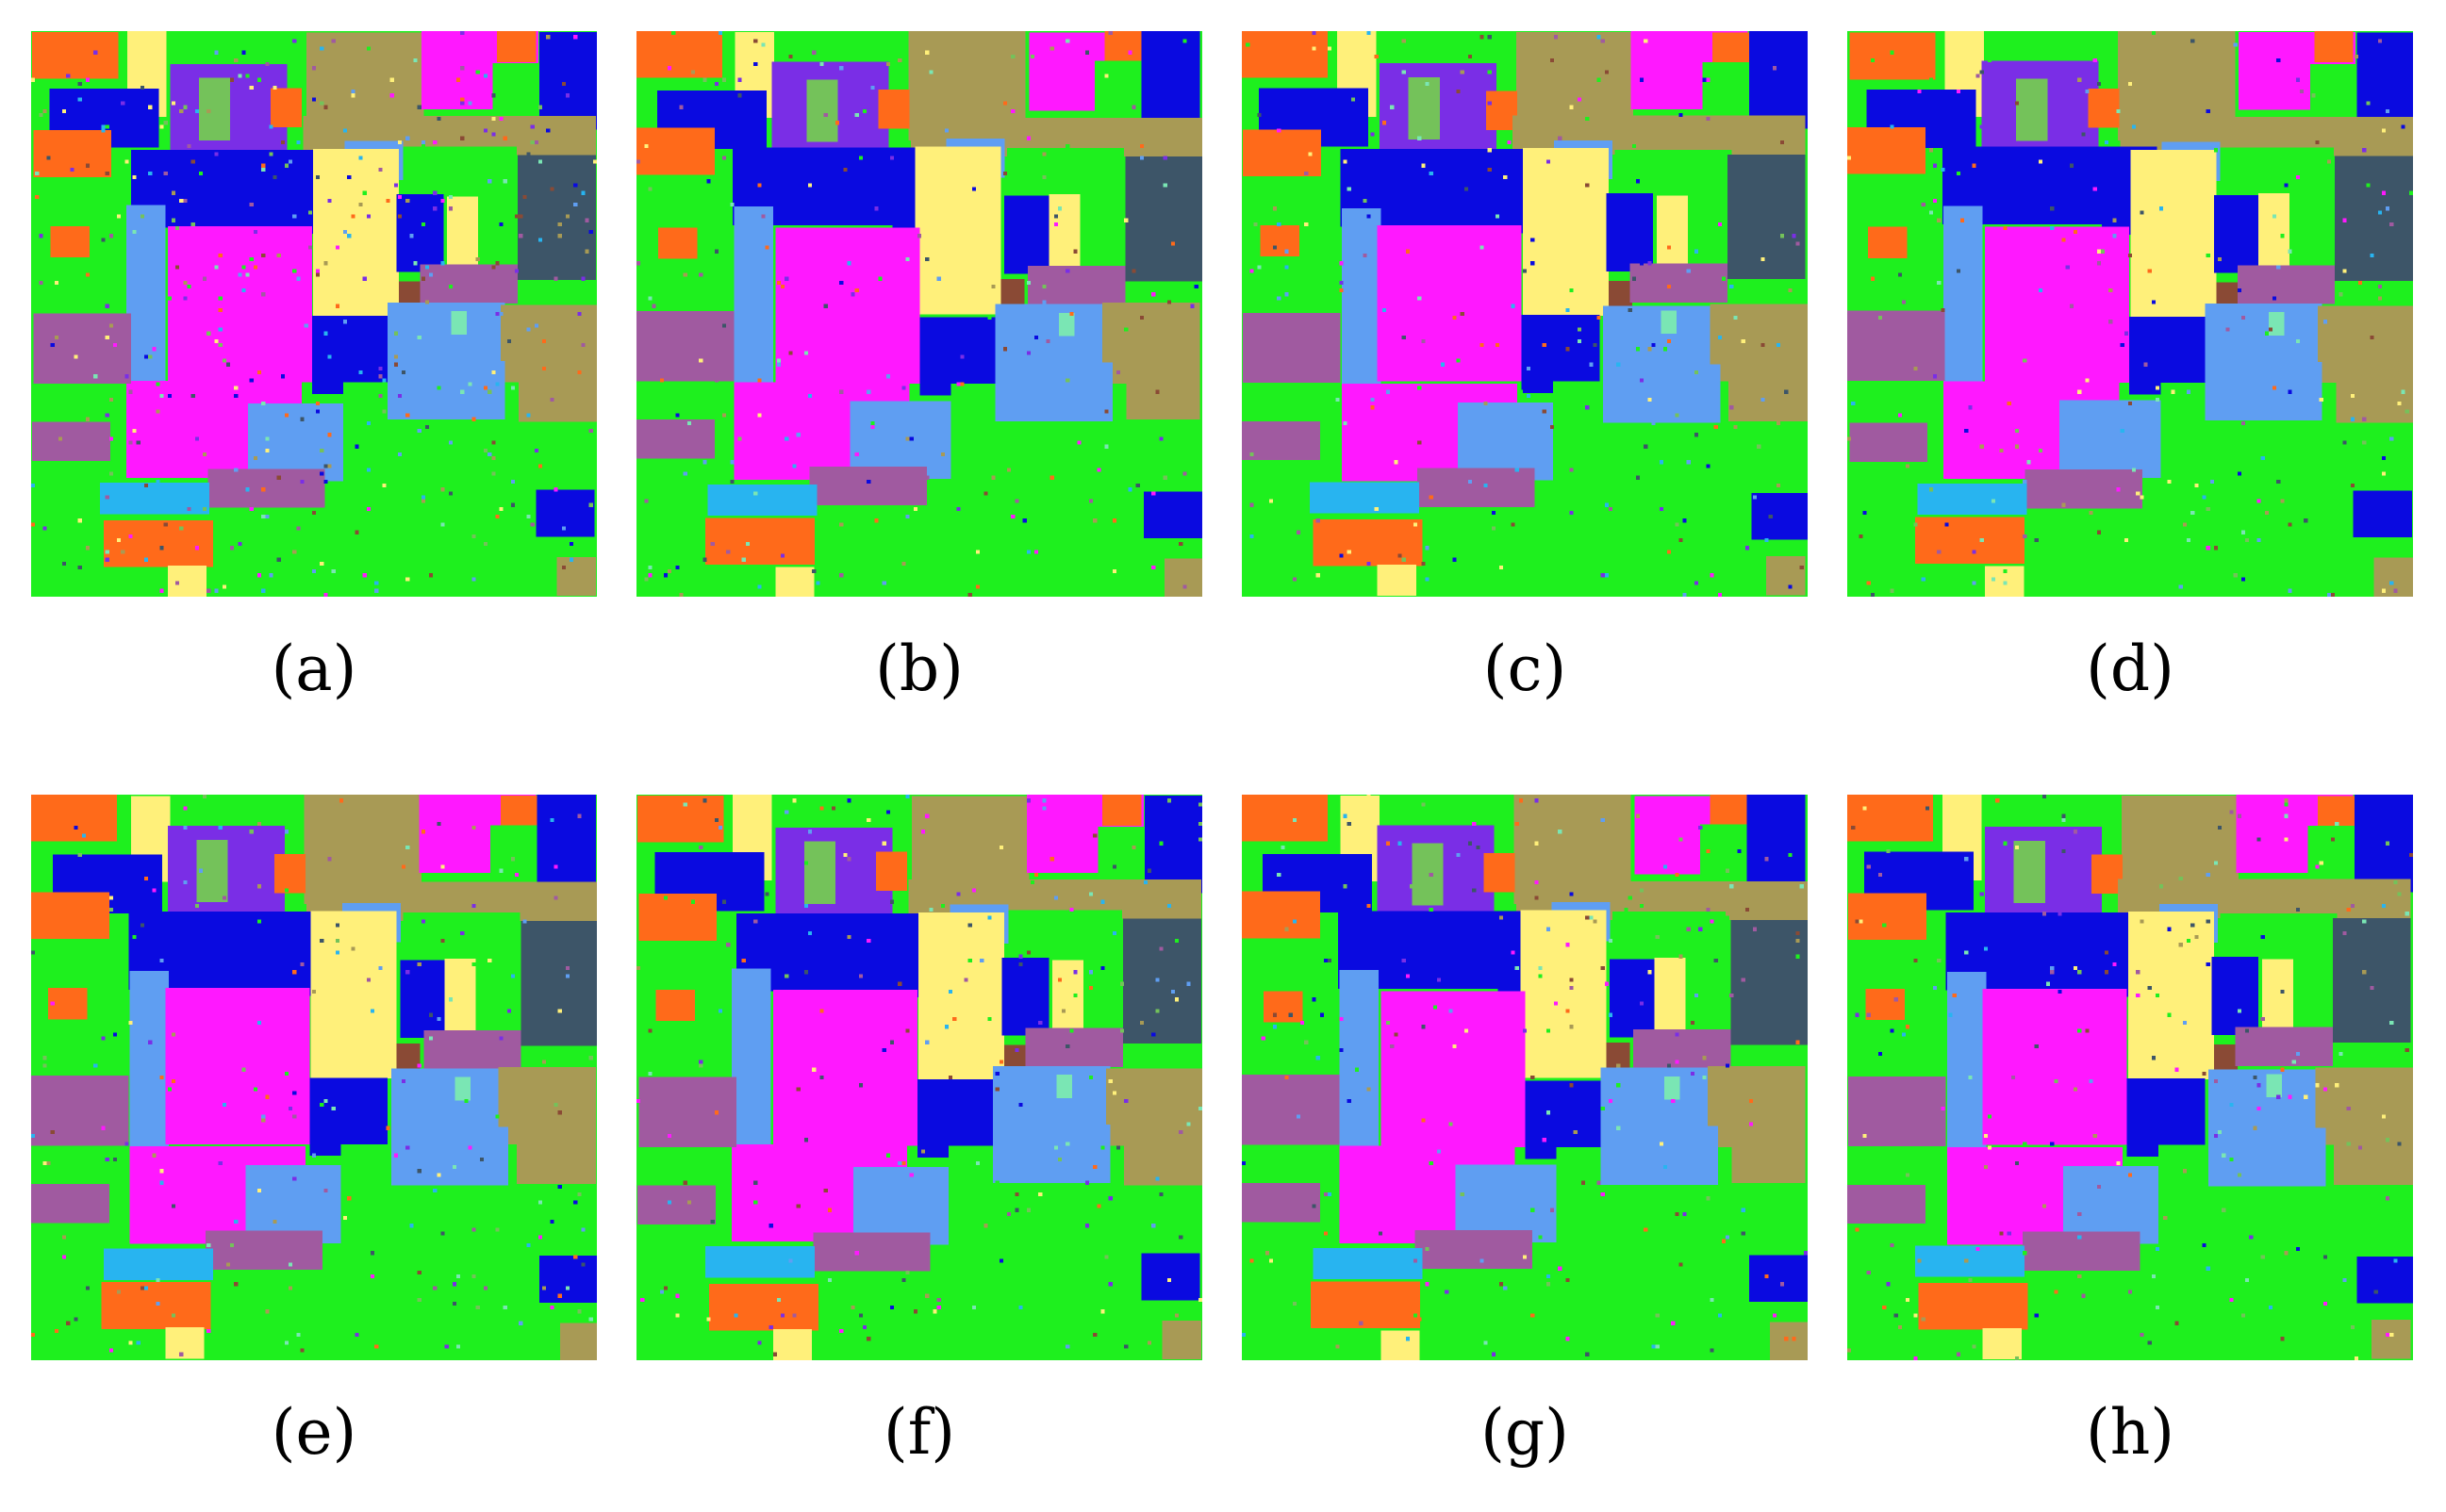 This screenshot has height=1512, width=2446. What do you see at coordinates (2057, 305) in the screenshot?
I see `field-region-magenta` at bounding box center [2057, 305].